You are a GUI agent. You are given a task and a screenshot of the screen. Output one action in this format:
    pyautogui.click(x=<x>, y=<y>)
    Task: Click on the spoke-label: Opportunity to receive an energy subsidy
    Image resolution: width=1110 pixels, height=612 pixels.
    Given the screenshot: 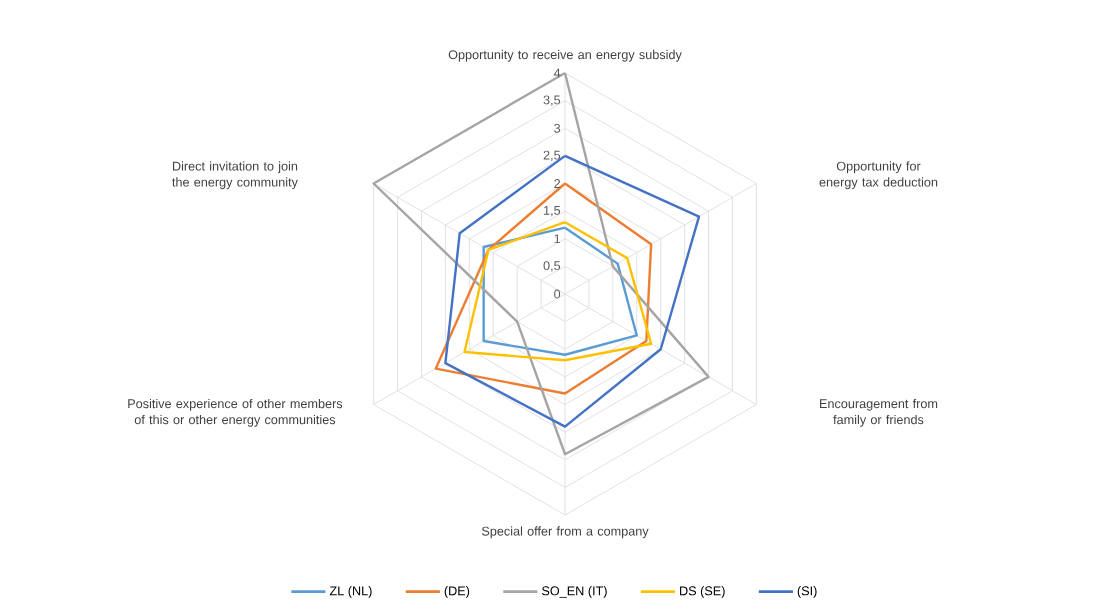 What is the action you would take?
    pyautogui.click(x=565, y=55)
    